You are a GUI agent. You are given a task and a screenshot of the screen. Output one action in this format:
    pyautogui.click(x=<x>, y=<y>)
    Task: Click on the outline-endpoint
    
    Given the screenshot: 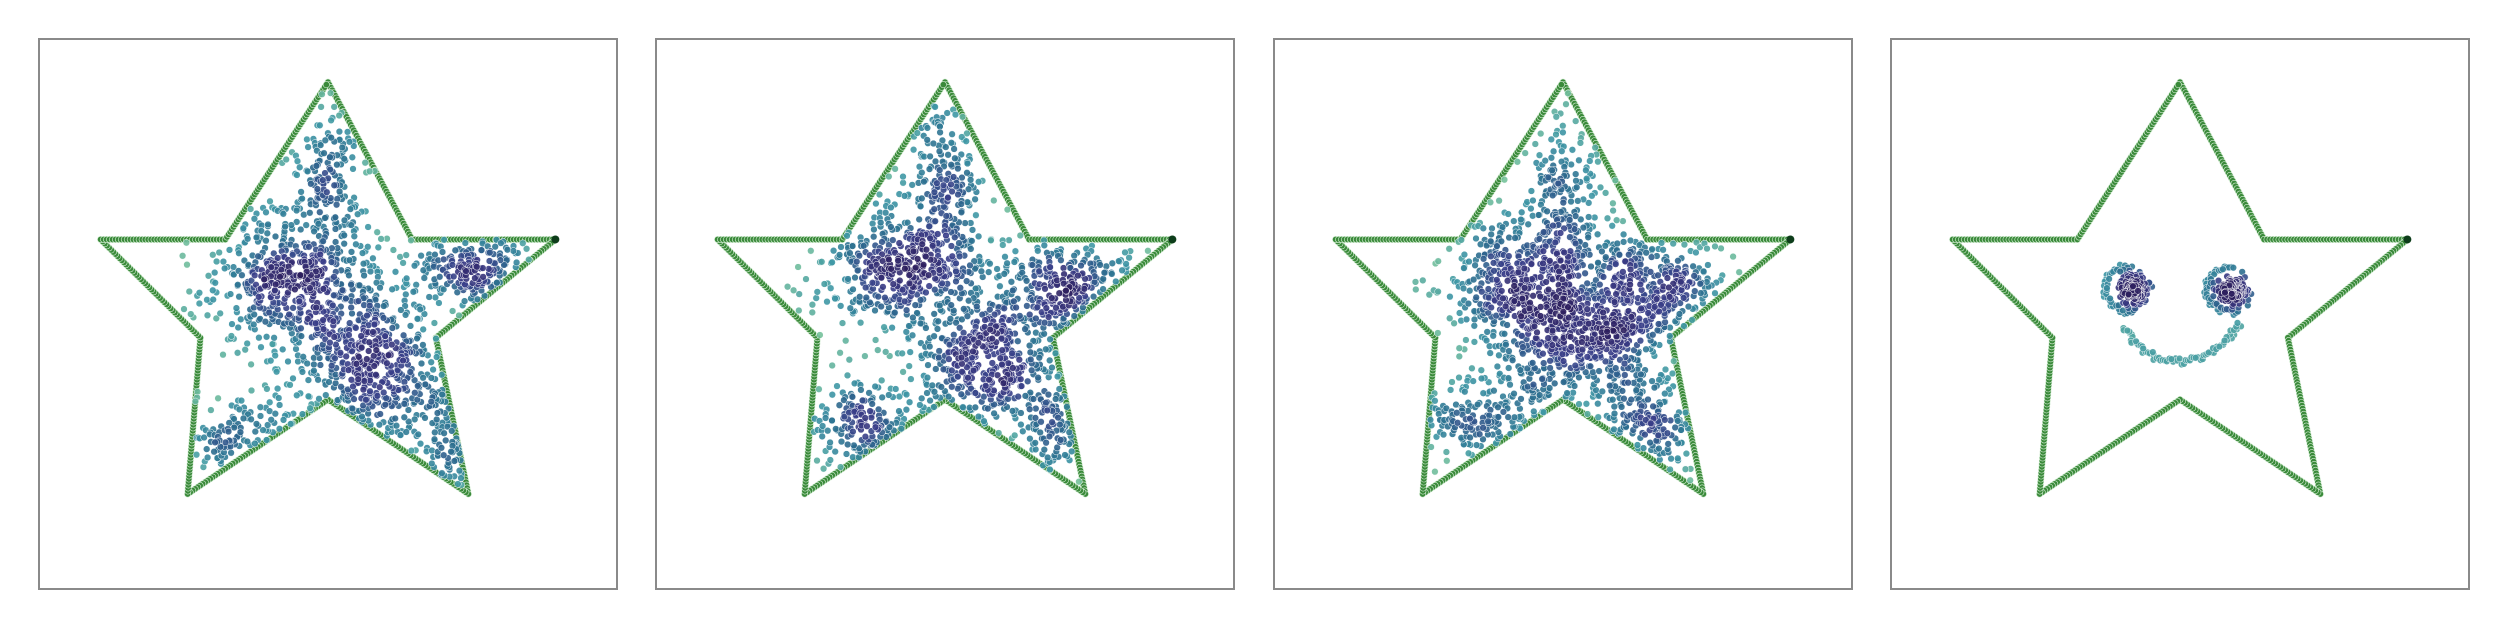 What is the action you would take?
    pyautogui.click(x=1790, y=239)
    